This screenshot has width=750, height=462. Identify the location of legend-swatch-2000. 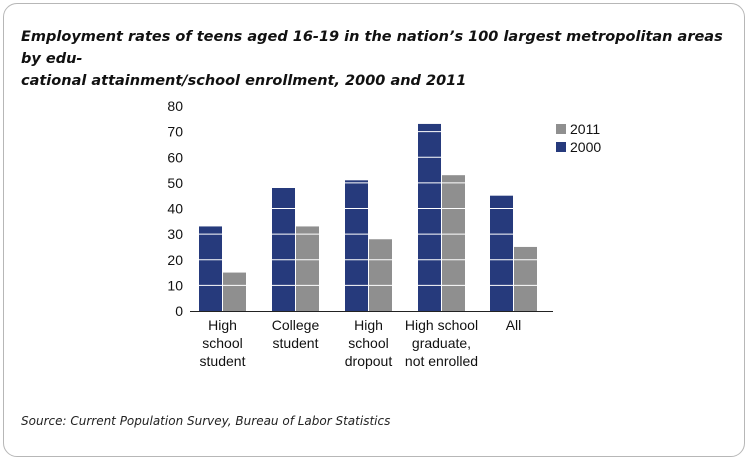
(561, 147).